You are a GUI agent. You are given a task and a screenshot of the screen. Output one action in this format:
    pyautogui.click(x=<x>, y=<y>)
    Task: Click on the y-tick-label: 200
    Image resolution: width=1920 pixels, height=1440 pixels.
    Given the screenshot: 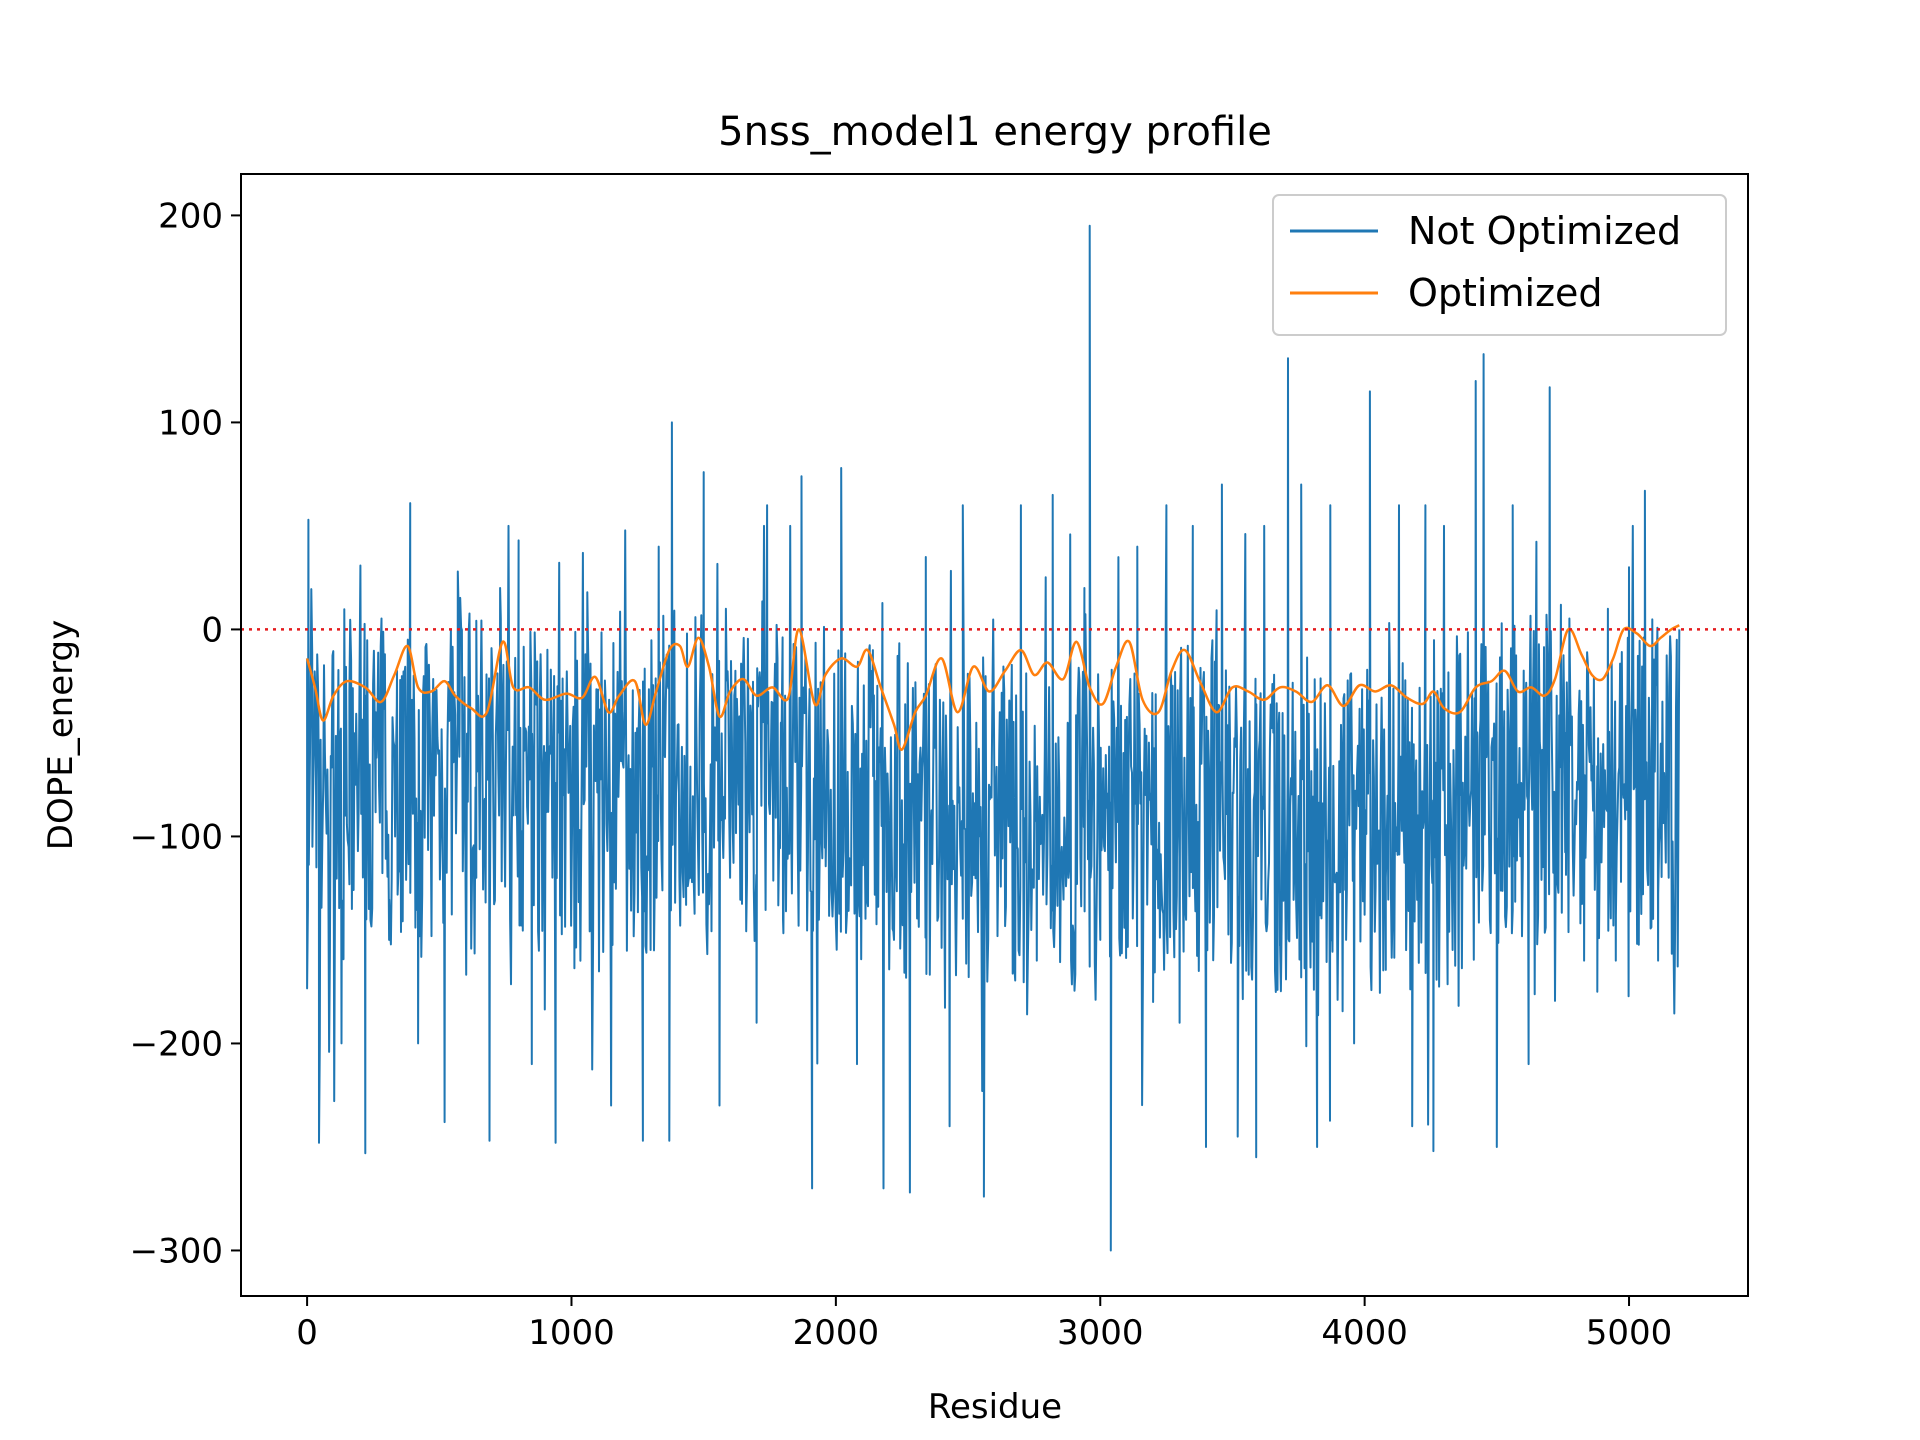 What is the action you would take?
    pyautogui.click(x=190, y=216)
    